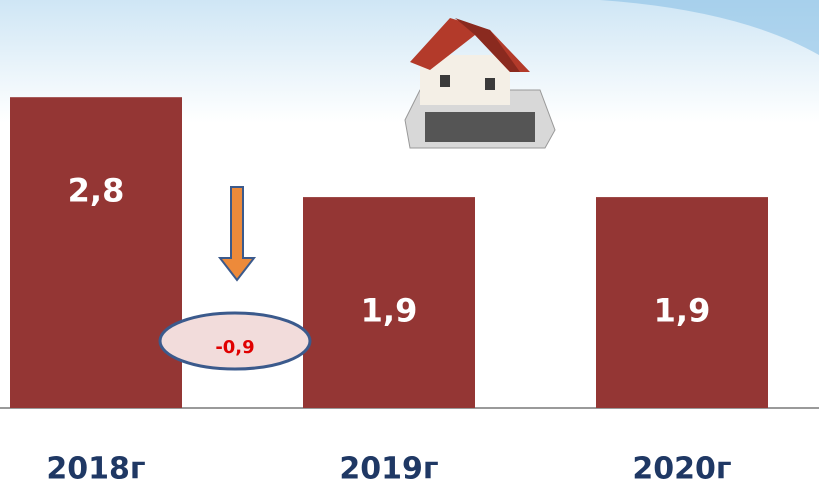 This screenshot has height=491, width=819. I want to click on value-label: 2,8, so click(96, 191).